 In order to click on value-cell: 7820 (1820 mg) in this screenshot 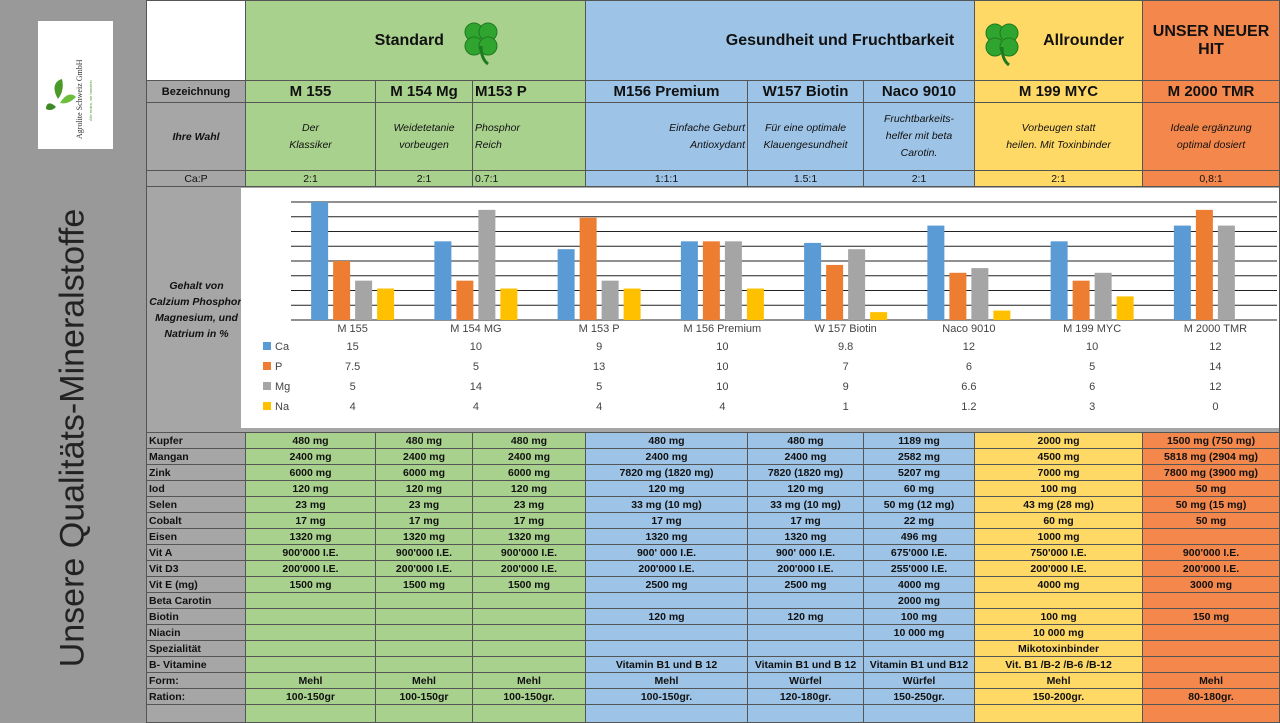, I will do `click(805, 472)`.